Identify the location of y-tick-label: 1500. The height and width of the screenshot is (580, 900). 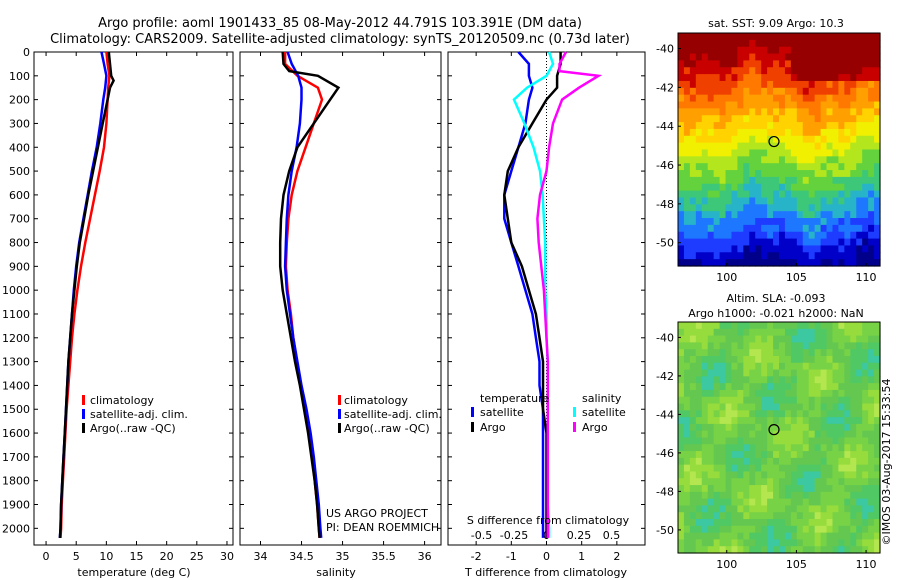
(16, 409).